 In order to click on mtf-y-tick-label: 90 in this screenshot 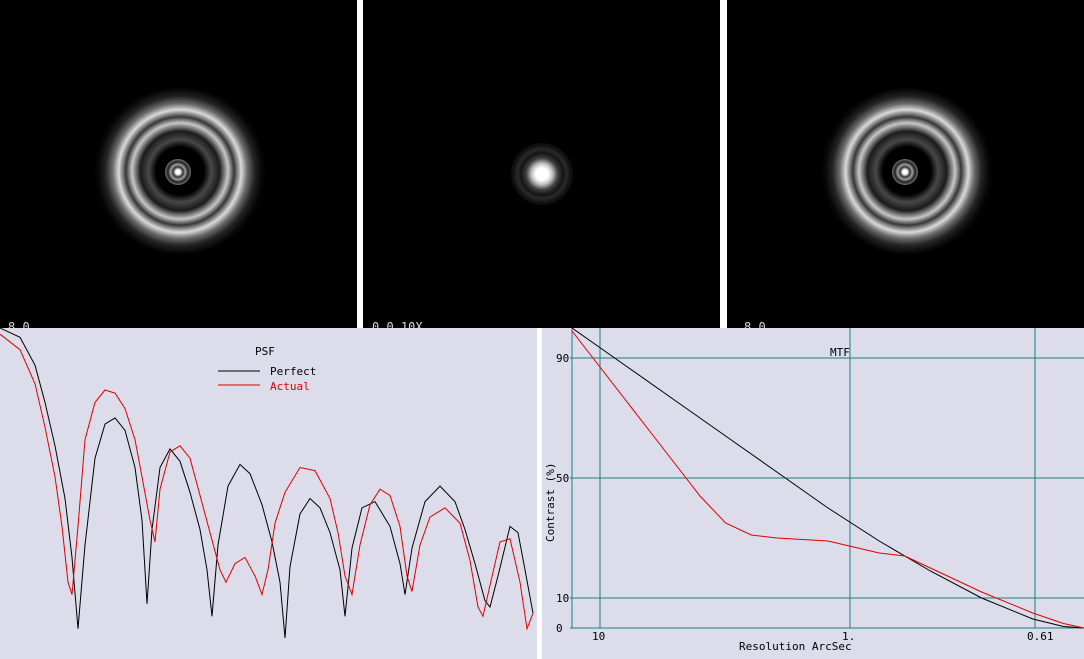, I will do `click(562, 358)`.